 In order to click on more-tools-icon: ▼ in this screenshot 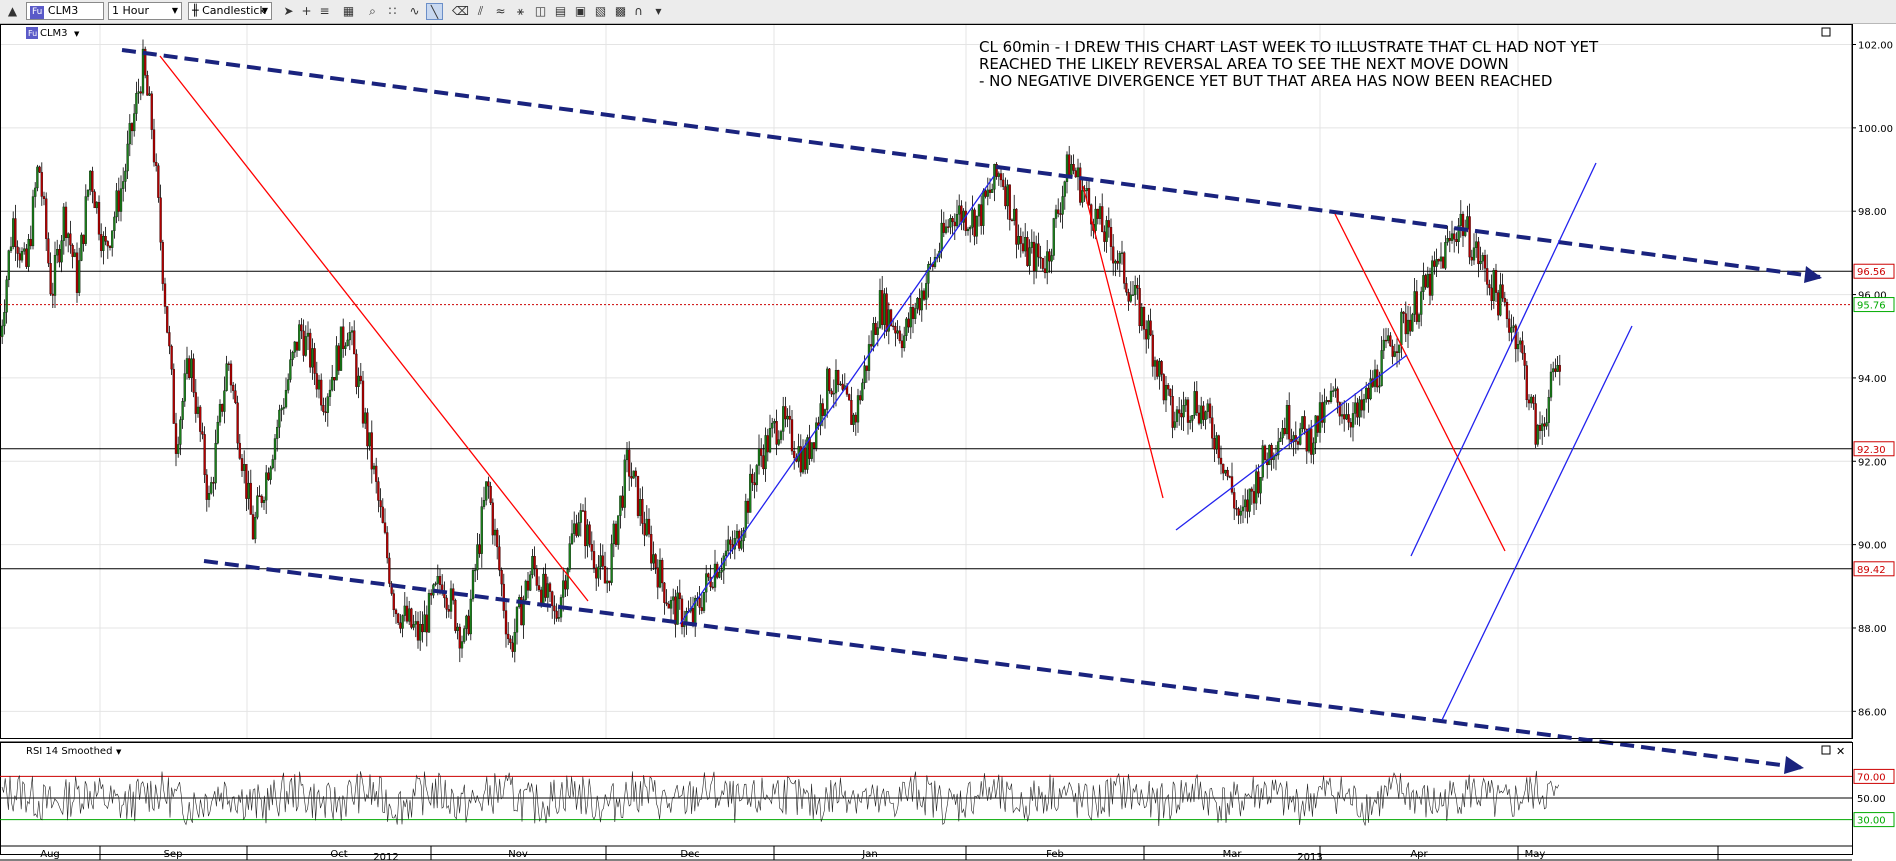, I will do `click(658, 11)`.